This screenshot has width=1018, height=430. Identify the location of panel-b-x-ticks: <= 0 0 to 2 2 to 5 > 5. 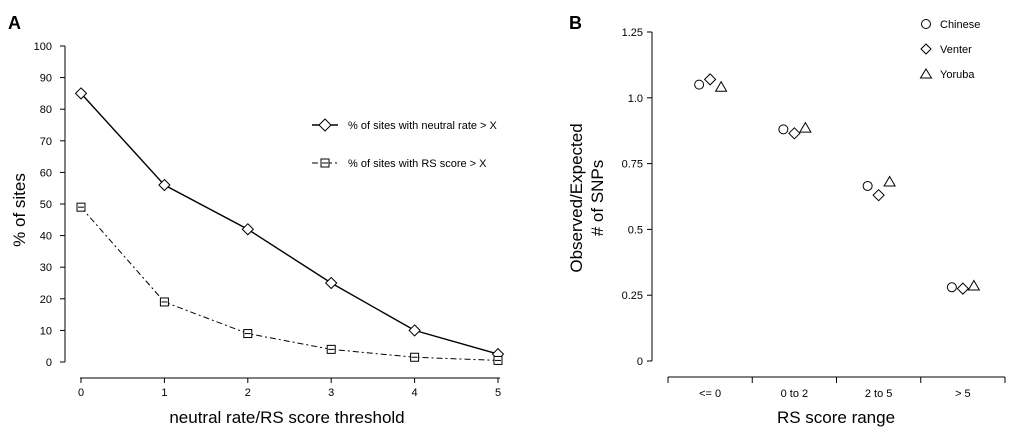
(836, 388).